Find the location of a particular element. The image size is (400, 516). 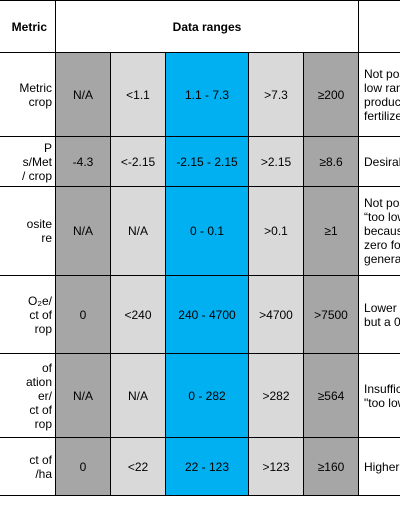

range-cell-5: >7500 is located at coordinates (331, 314).